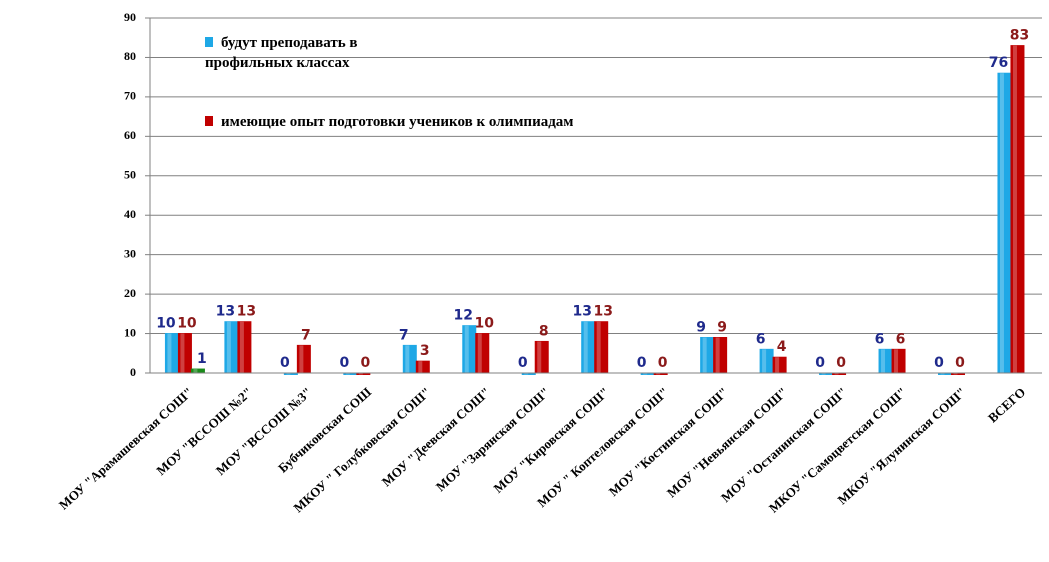  Describe the element at coordinates (130, 17) in the screenshot. I see `y-tick-label: 90` at that location.